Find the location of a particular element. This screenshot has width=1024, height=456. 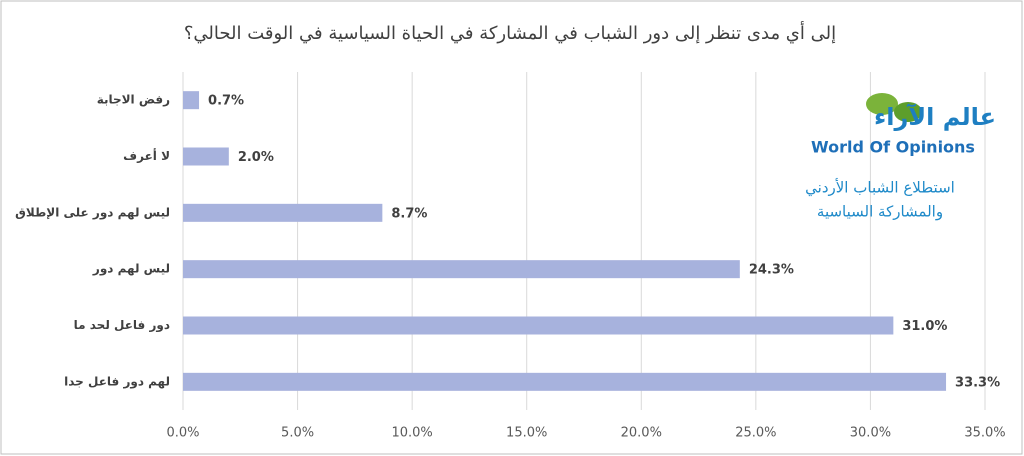

y-tick-label: ليس لهم دور is located at coordinates (131, 269).